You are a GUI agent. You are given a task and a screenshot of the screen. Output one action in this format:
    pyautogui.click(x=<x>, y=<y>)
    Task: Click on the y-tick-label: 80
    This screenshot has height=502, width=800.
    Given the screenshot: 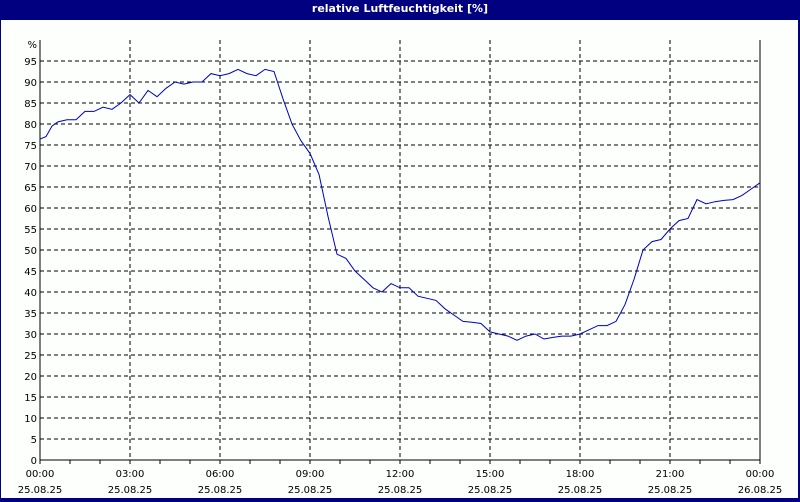 What is the action you would take?
    pyautogui.click(x=30, y=125)
    